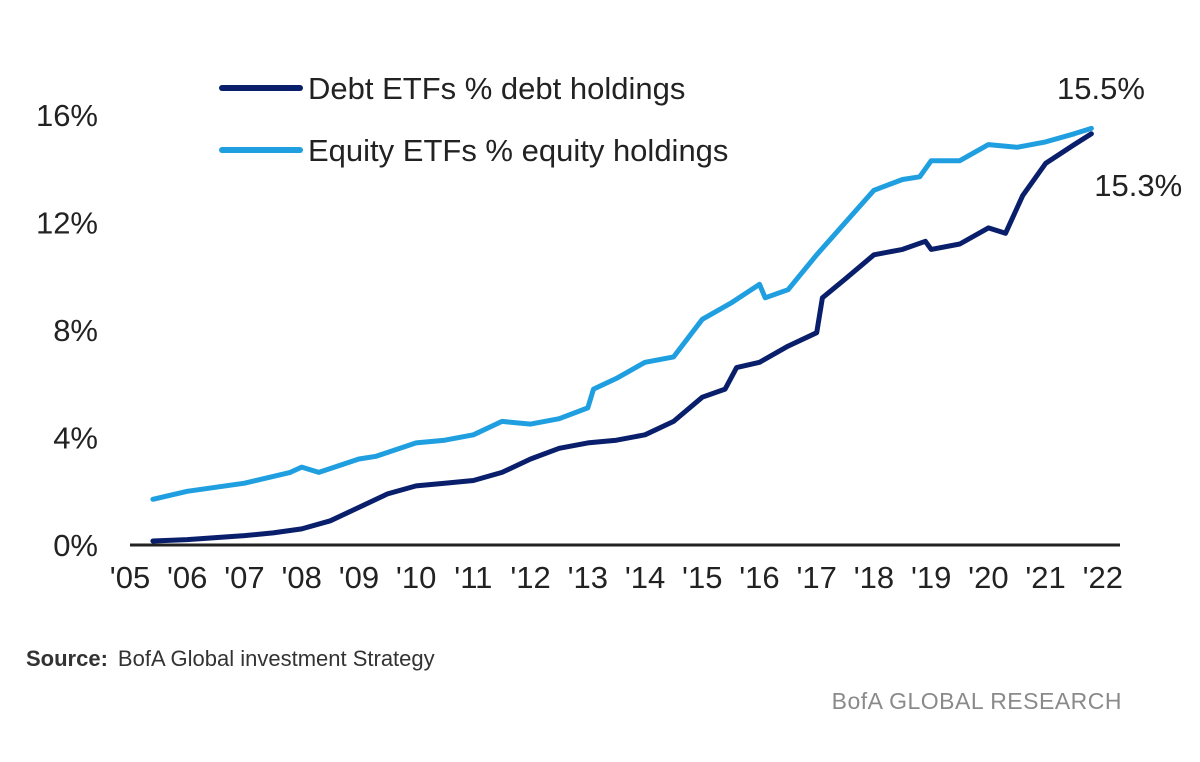 Image resolution: width=1200 pixels, height=762 pixels. What do you see at coordinates (759, 577) in the screenshot?
I see `x-tick-label: '16` at bounding box center [759, 577].